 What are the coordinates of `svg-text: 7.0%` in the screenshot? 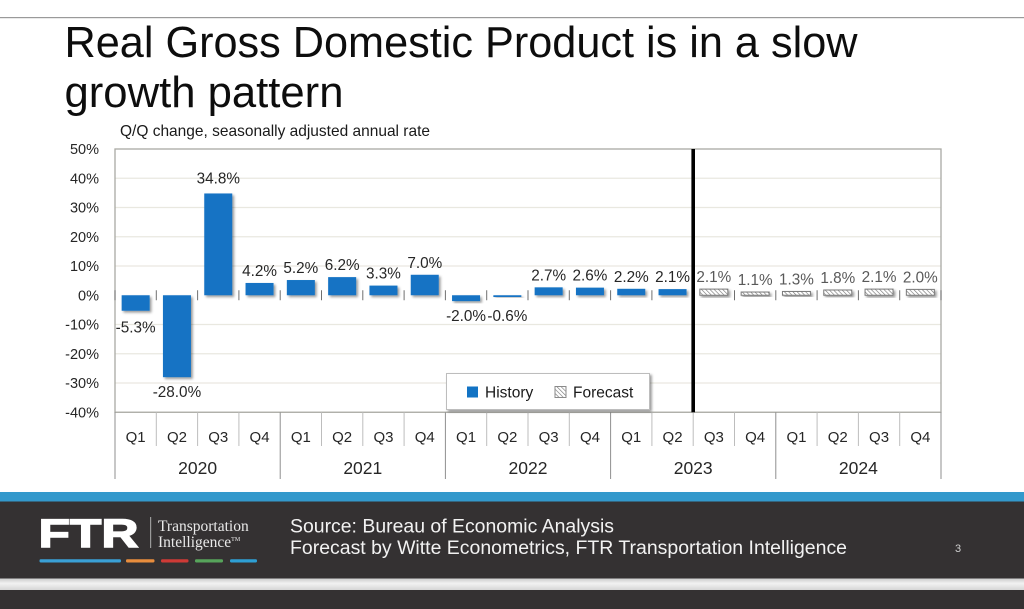 It's located at (424, 263).